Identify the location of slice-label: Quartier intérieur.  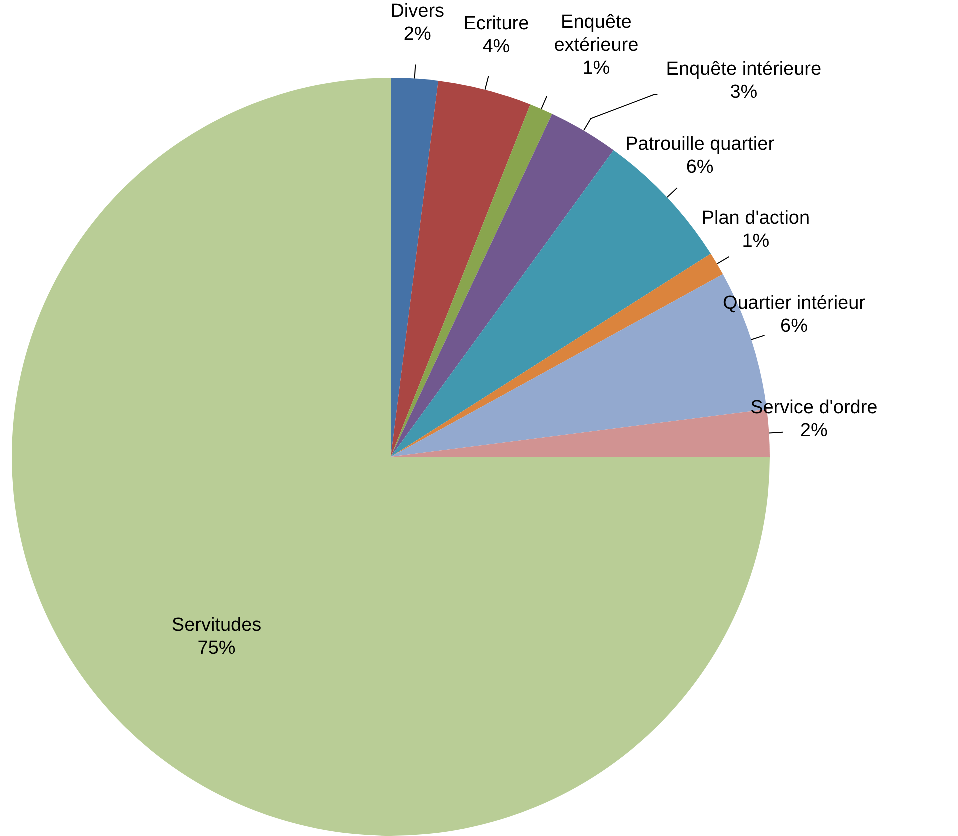
(794, 303).